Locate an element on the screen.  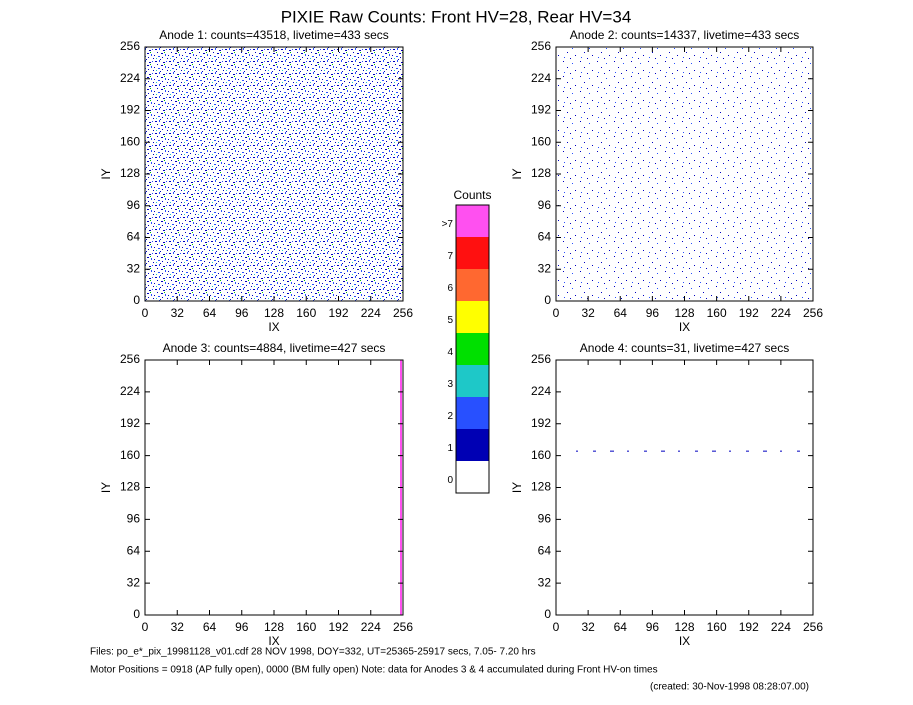
colorbar-label: 7 is located at coordinates (450, 256).